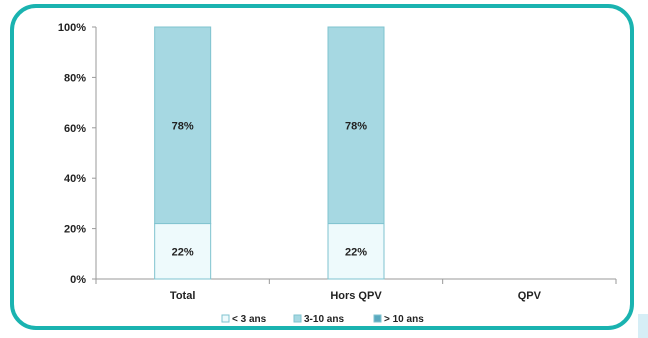 This screenshot has height=338, width=648. What do you see at coordinates (72, 28) in the screenshot?
I see `y-tick-label: 100%` at bounding box center [72, 28].